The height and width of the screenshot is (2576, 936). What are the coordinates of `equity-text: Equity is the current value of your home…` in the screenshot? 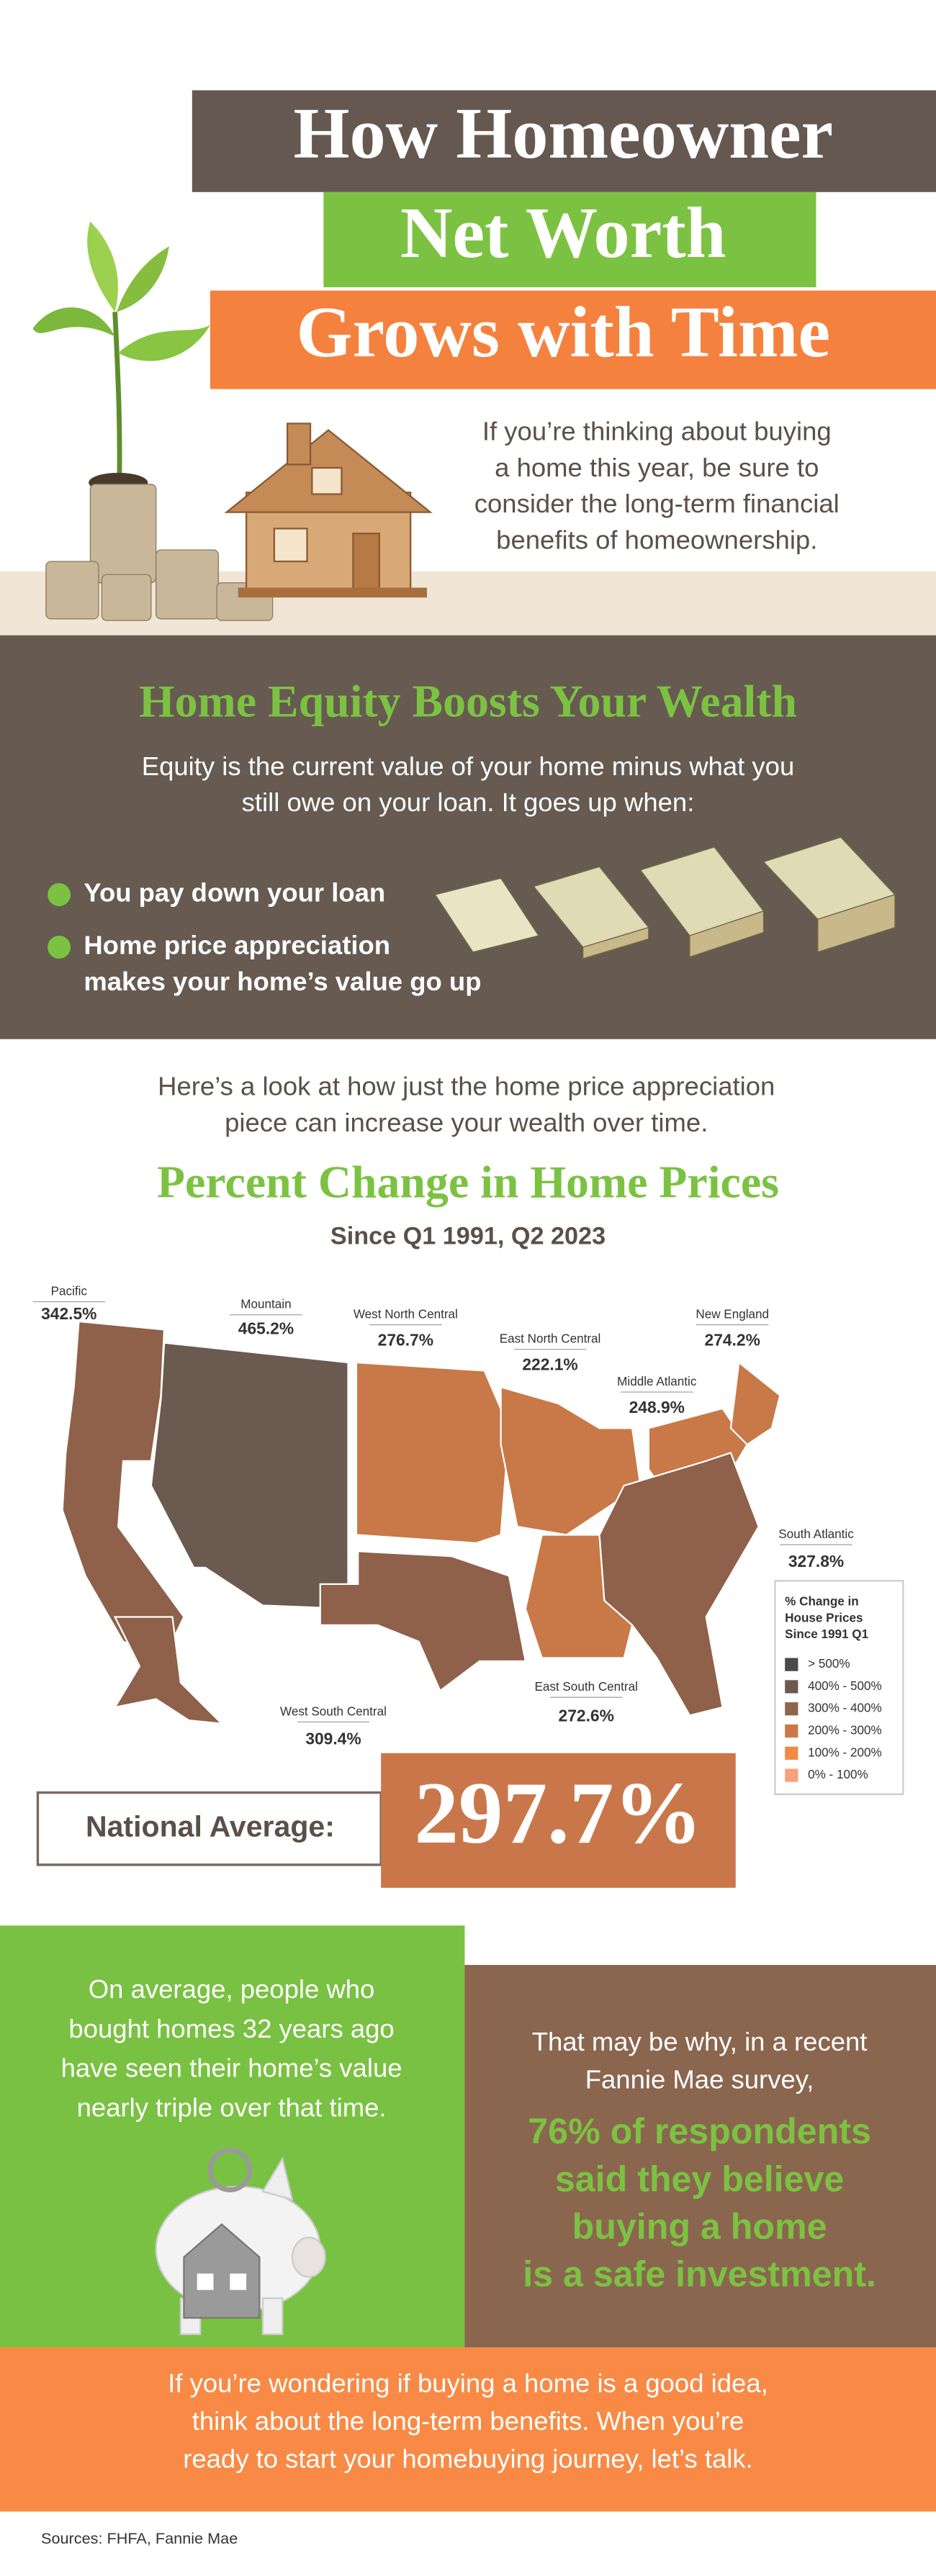 It's located at (468, 766).